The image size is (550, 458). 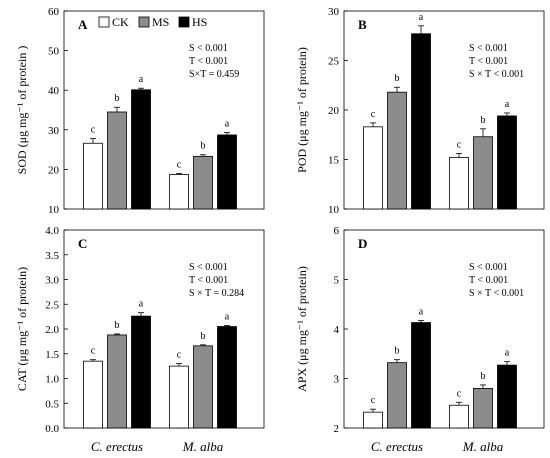 What do you see at coordinates (334, 62) in the screenshot?
I see `panel-b-ytick-label: 25` at bounding box center [334, 62].